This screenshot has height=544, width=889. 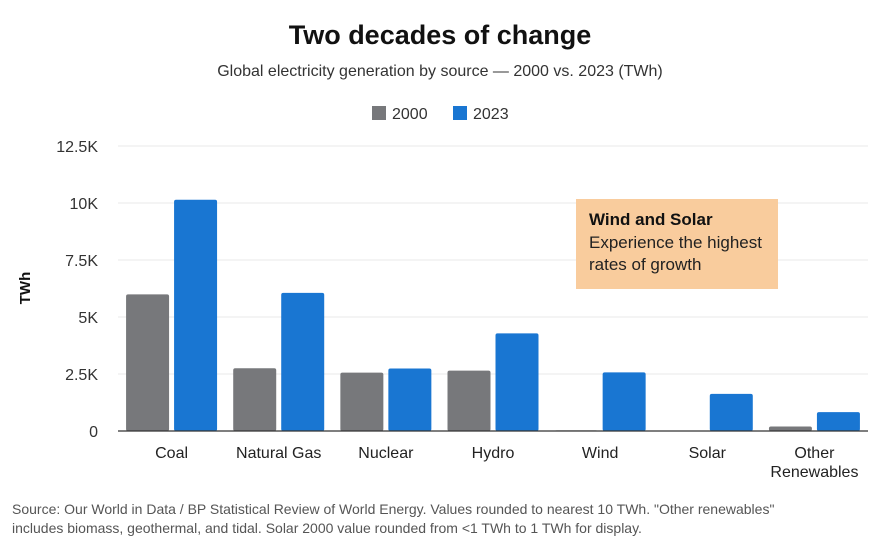 I want to click on x-tick-label: Coal, so click(x=171, y=453).